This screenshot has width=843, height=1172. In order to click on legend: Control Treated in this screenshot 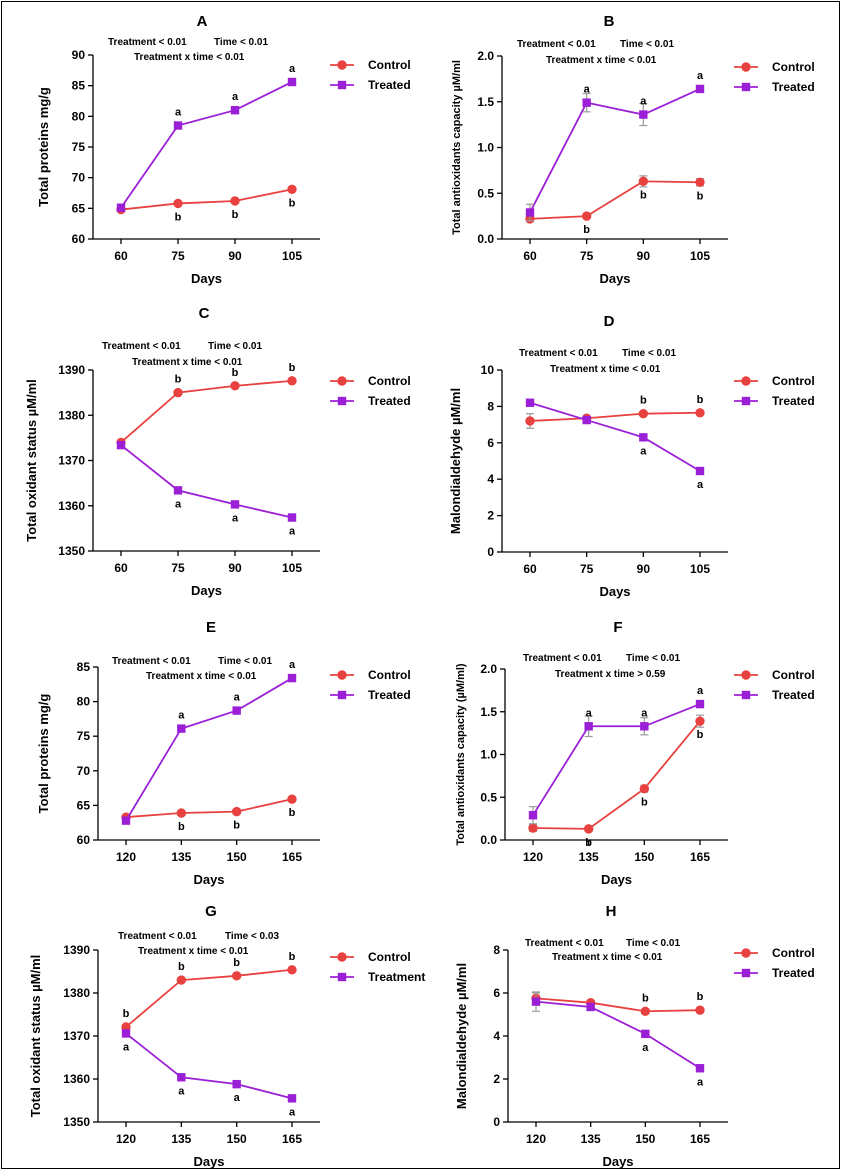, I will do `click(774, 963)`.